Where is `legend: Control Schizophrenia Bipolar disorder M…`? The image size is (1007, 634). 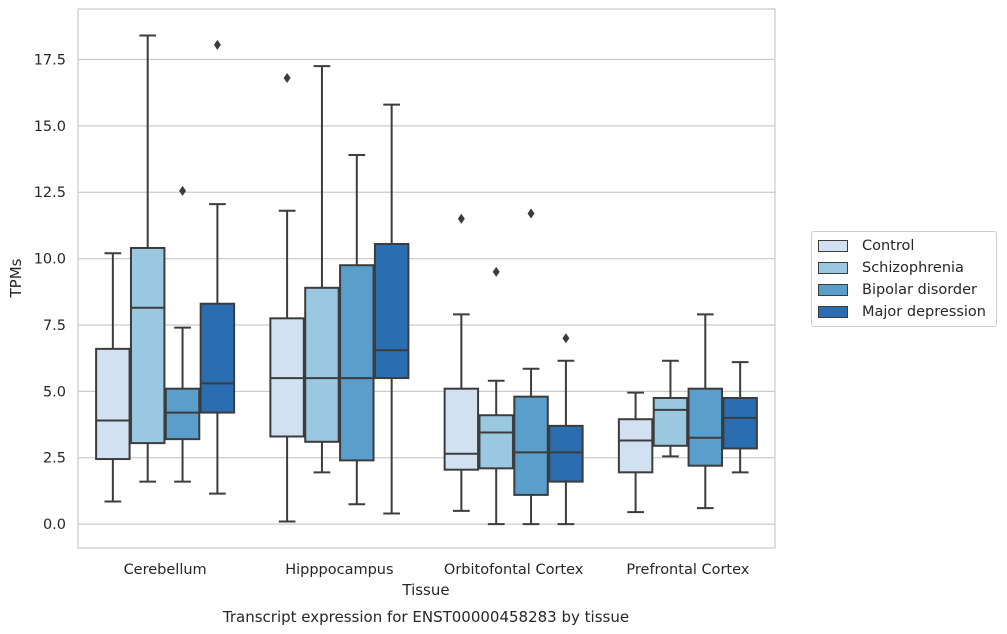
legend: Control Schizophrenia Bipolar disorder M… is located at coordinates (904, 279).